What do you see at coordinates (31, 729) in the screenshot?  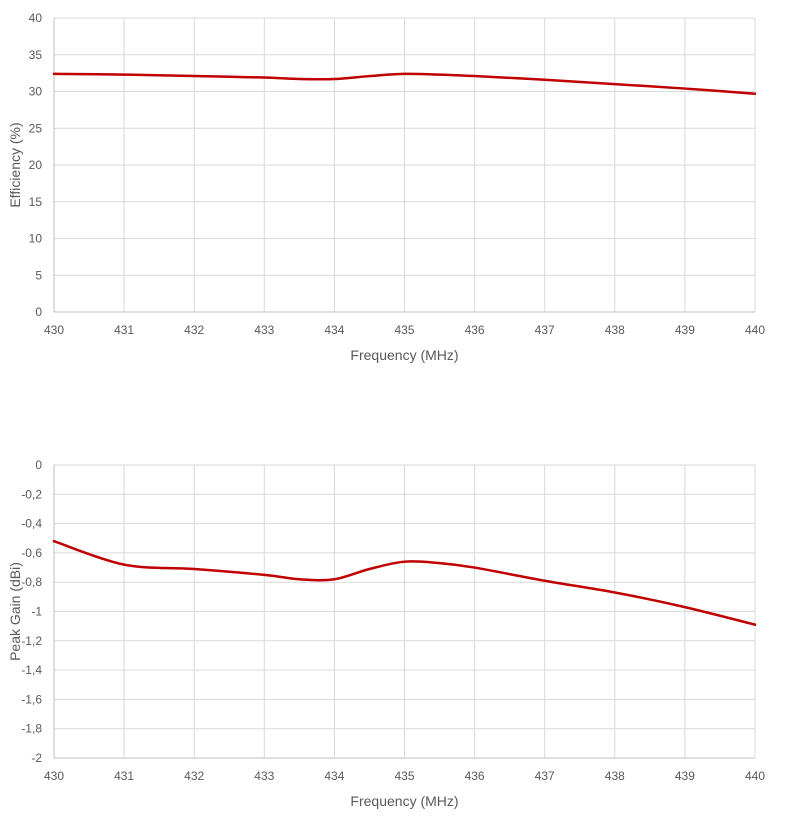 I see `y-tick-label: -1,8` at bounding box center [31, 729].